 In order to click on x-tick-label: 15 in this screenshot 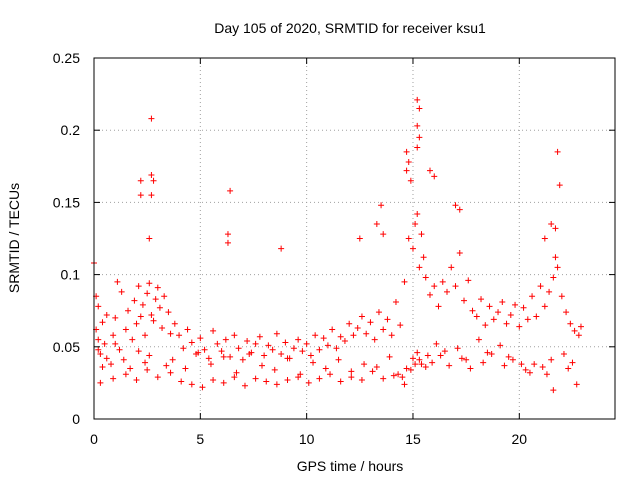, I will do `click(413, 439)`.